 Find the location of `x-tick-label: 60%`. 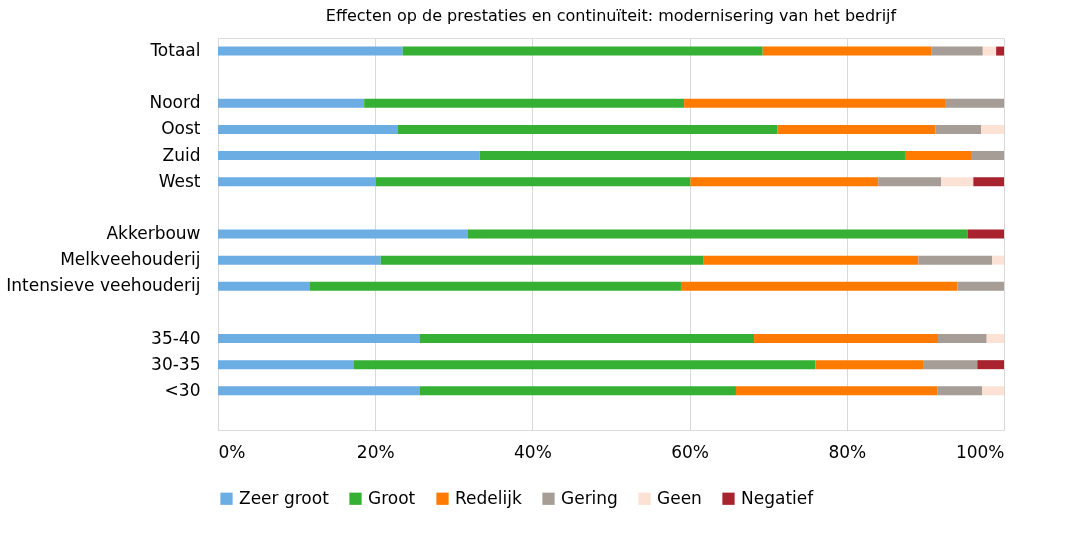

x-tick-label: 60% is located at coordinates (690, 451).